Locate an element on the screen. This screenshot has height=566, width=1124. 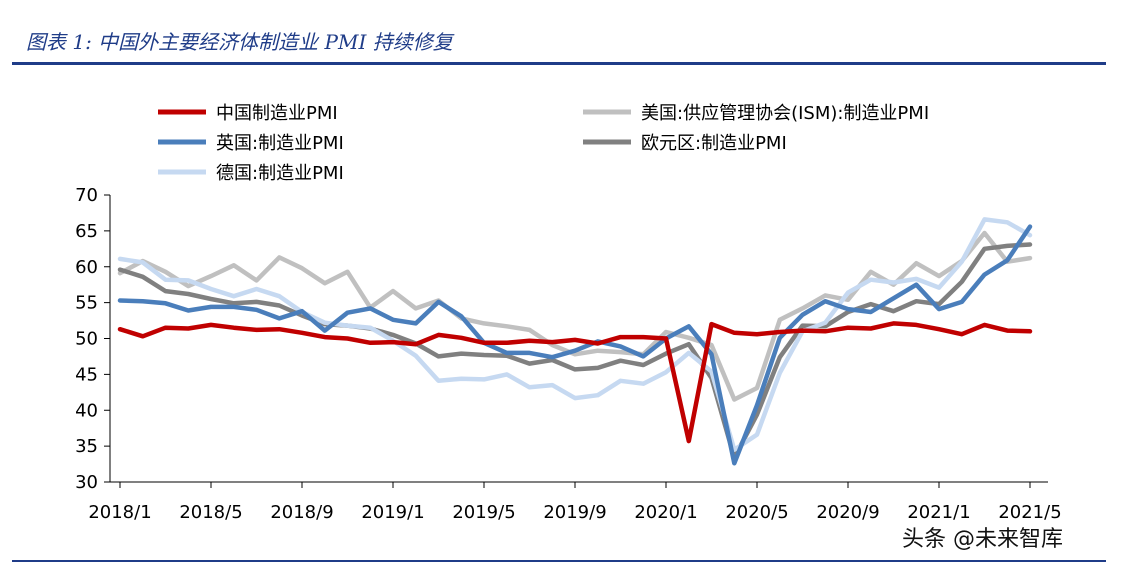
y-tick-label: 35 is located at coordinates (86, 446).